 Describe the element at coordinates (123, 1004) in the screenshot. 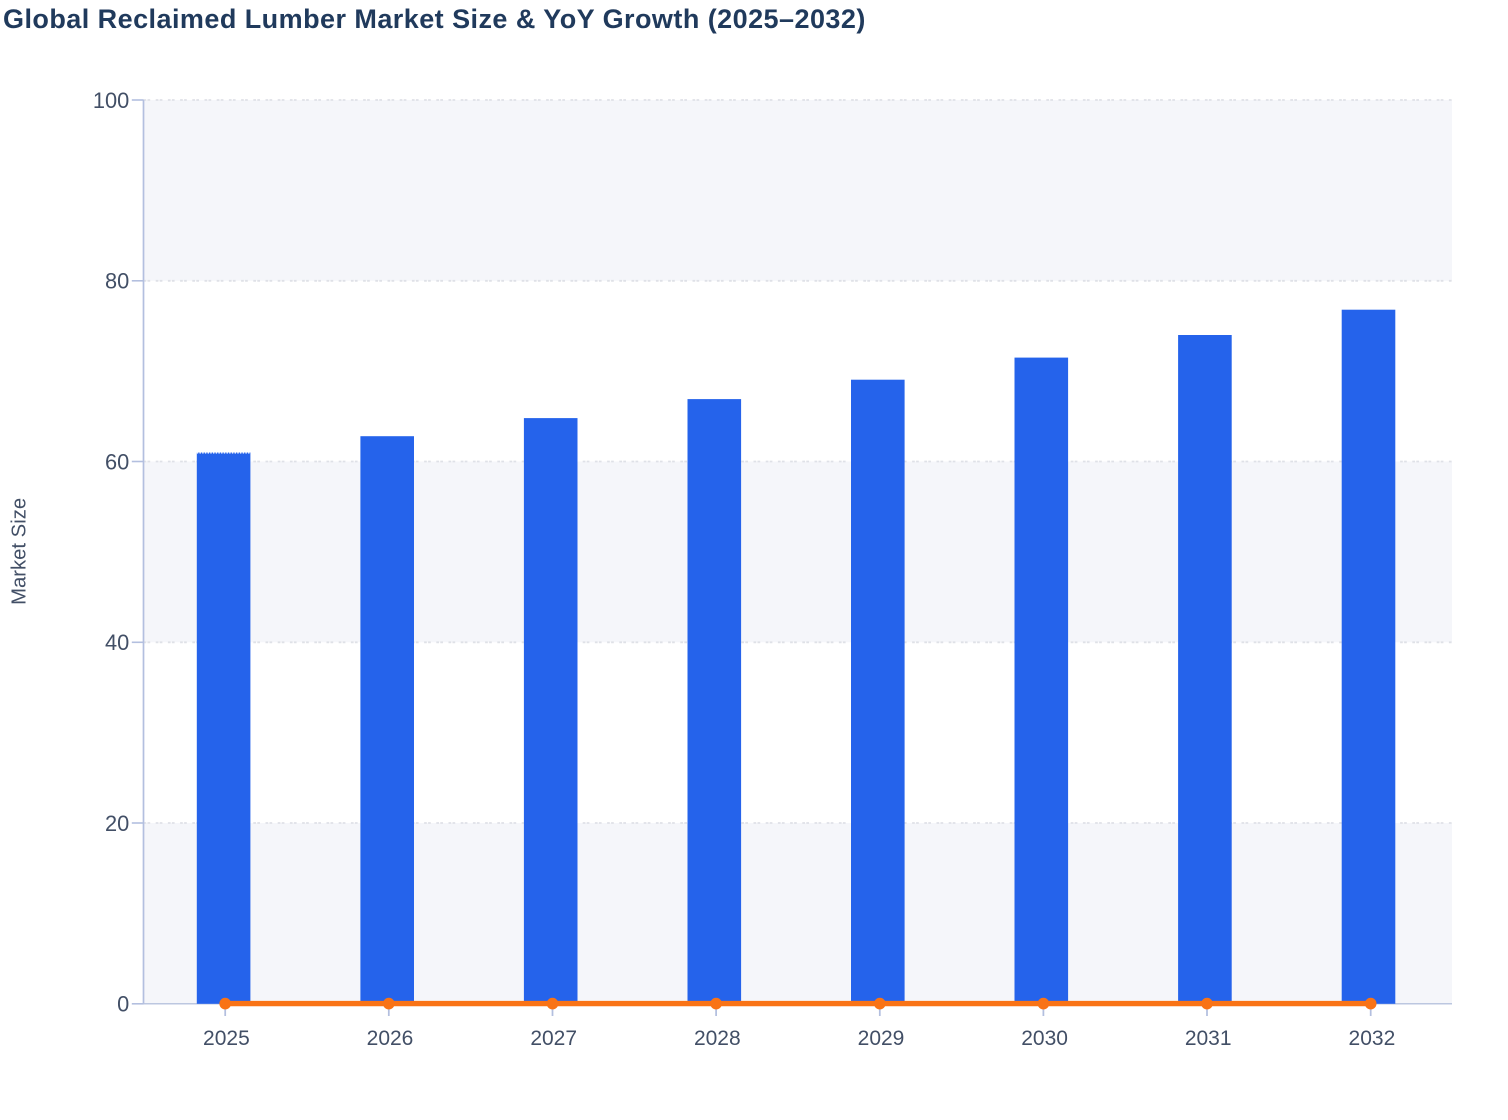

I see `svg-text: 0` at that location.